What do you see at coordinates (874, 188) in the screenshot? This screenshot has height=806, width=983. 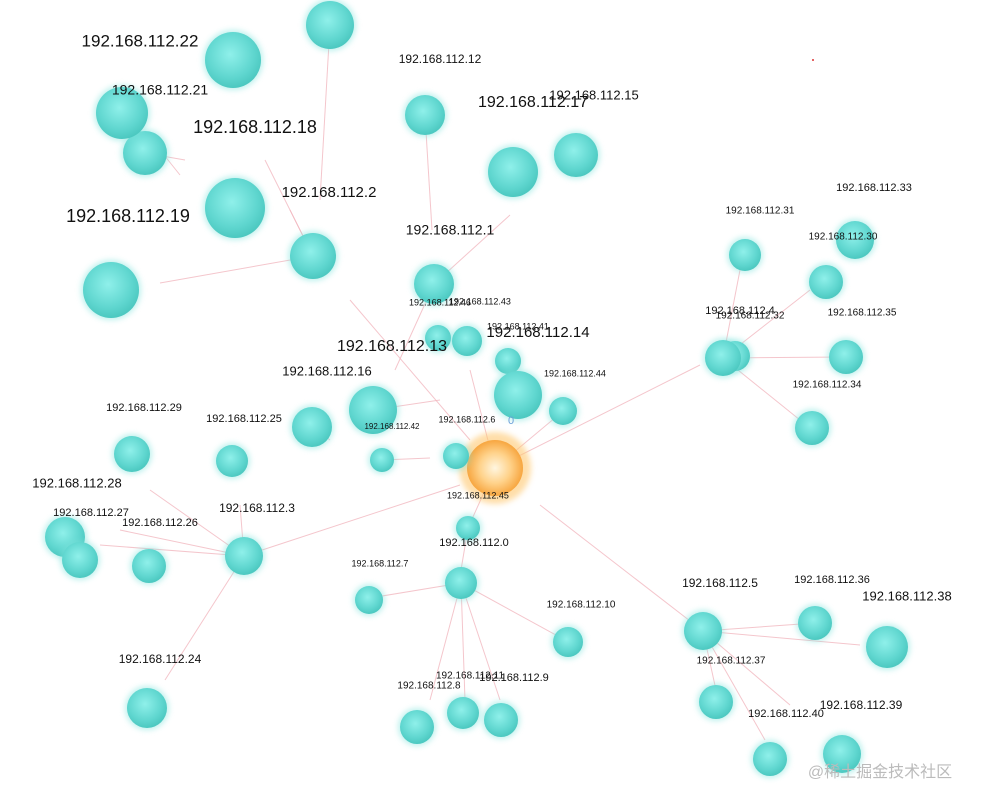 I see `node-label: 192.168.112.33` at bounding box center [874, 188].